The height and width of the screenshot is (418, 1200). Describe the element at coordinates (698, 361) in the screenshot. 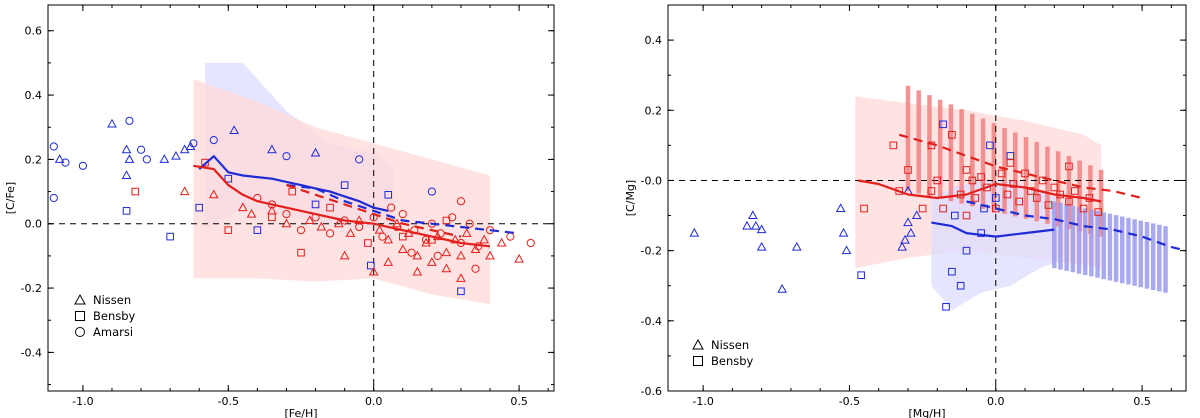

I see `legend-square-icon` at that location.